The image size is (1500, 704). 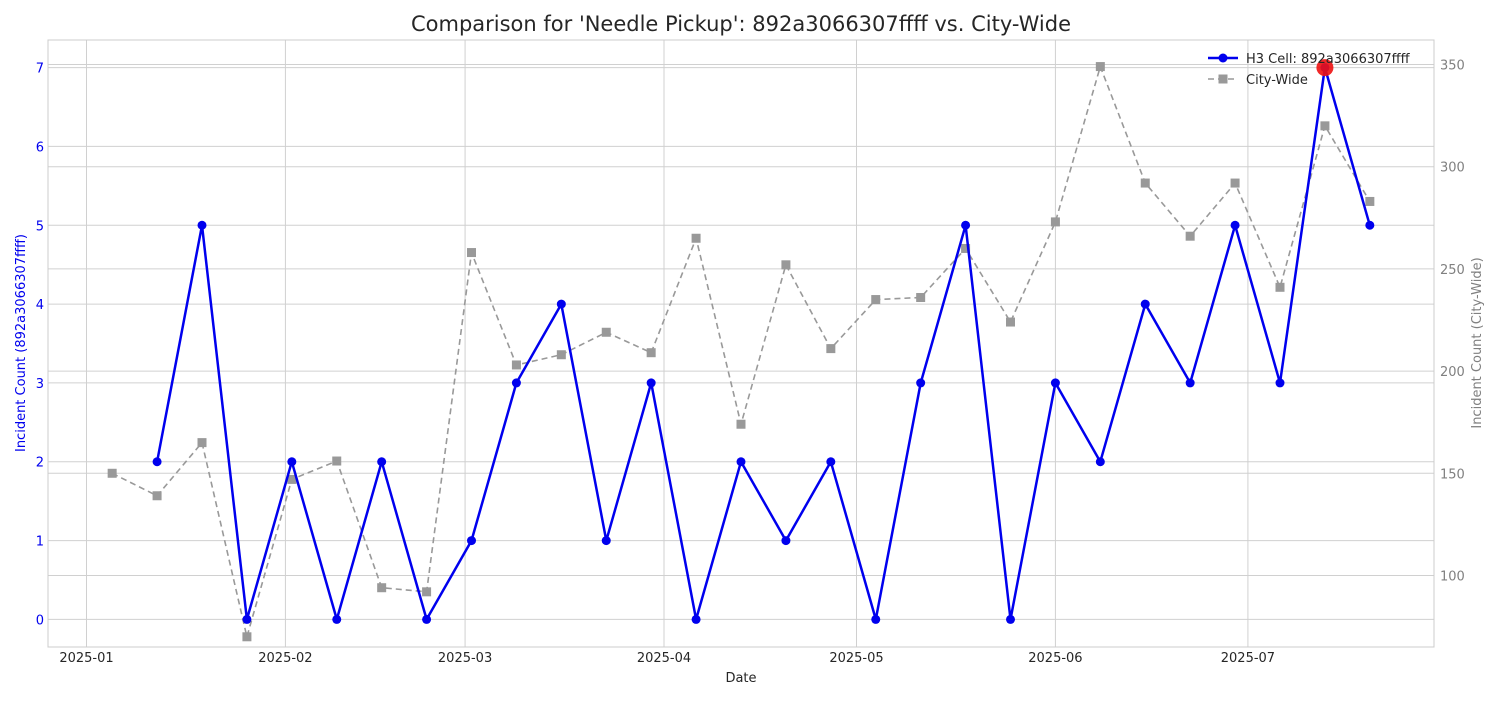 What do you see at coordinates (1452, 372) in the screenshot?
I see `y-right-tick-label: 200` at bounding box center [1452, 372].